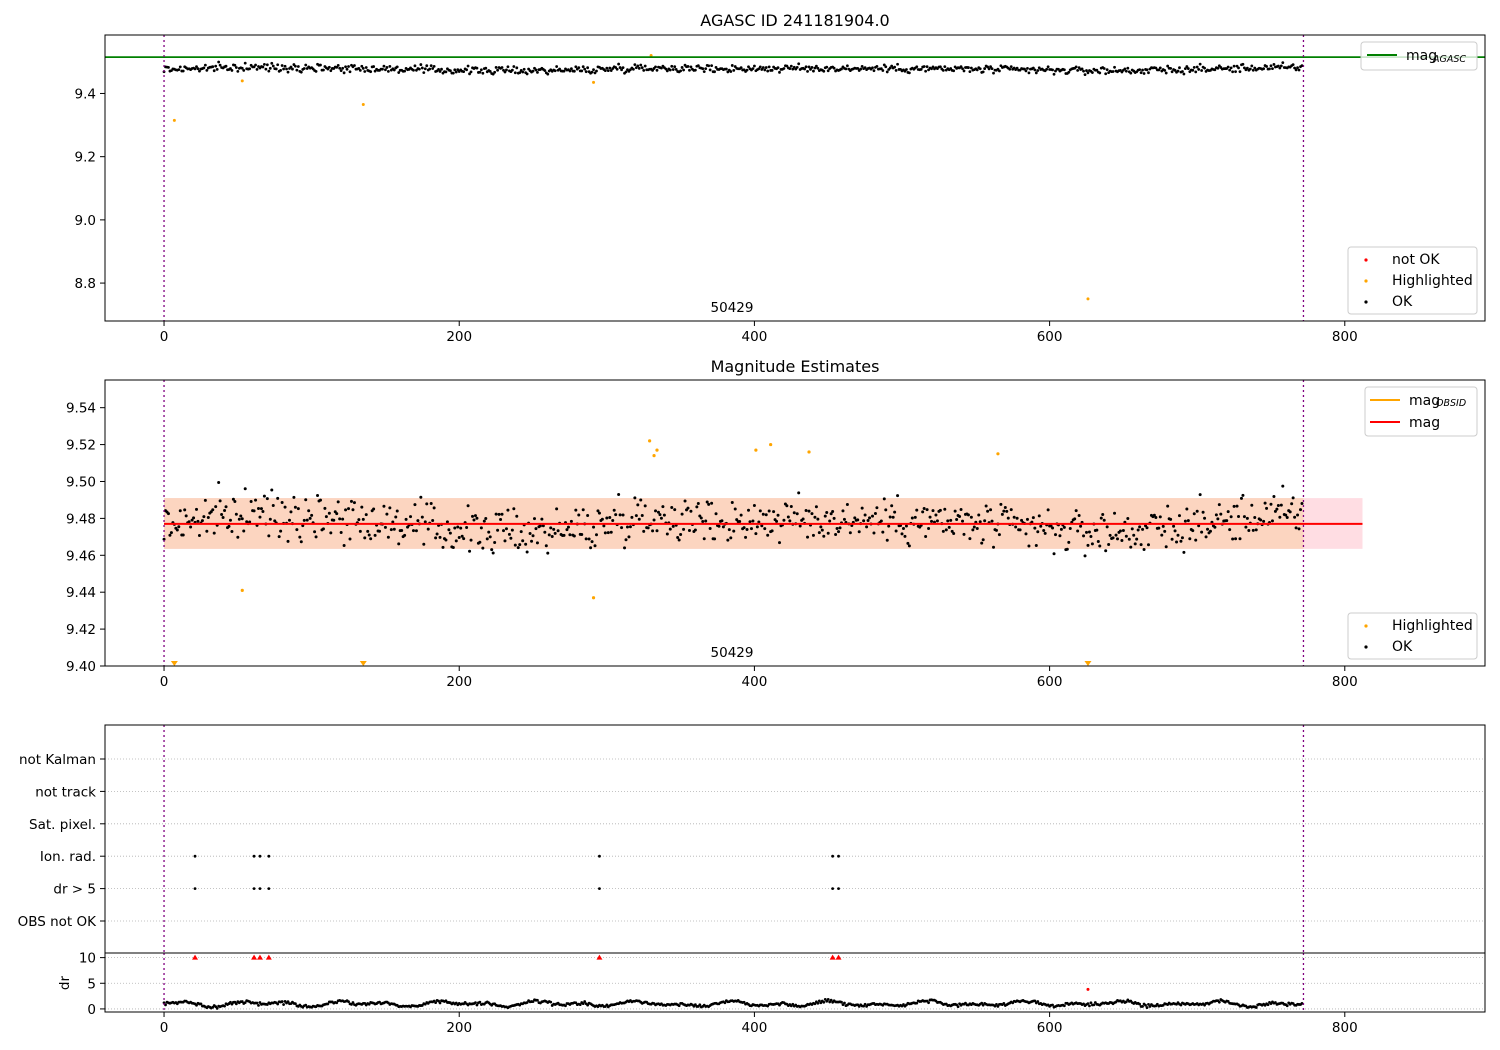 This screenshot has width=1500, height=1050. Describe the element at coordinates (1419, 56) in the screenshot. I see `legend-box` at that location.